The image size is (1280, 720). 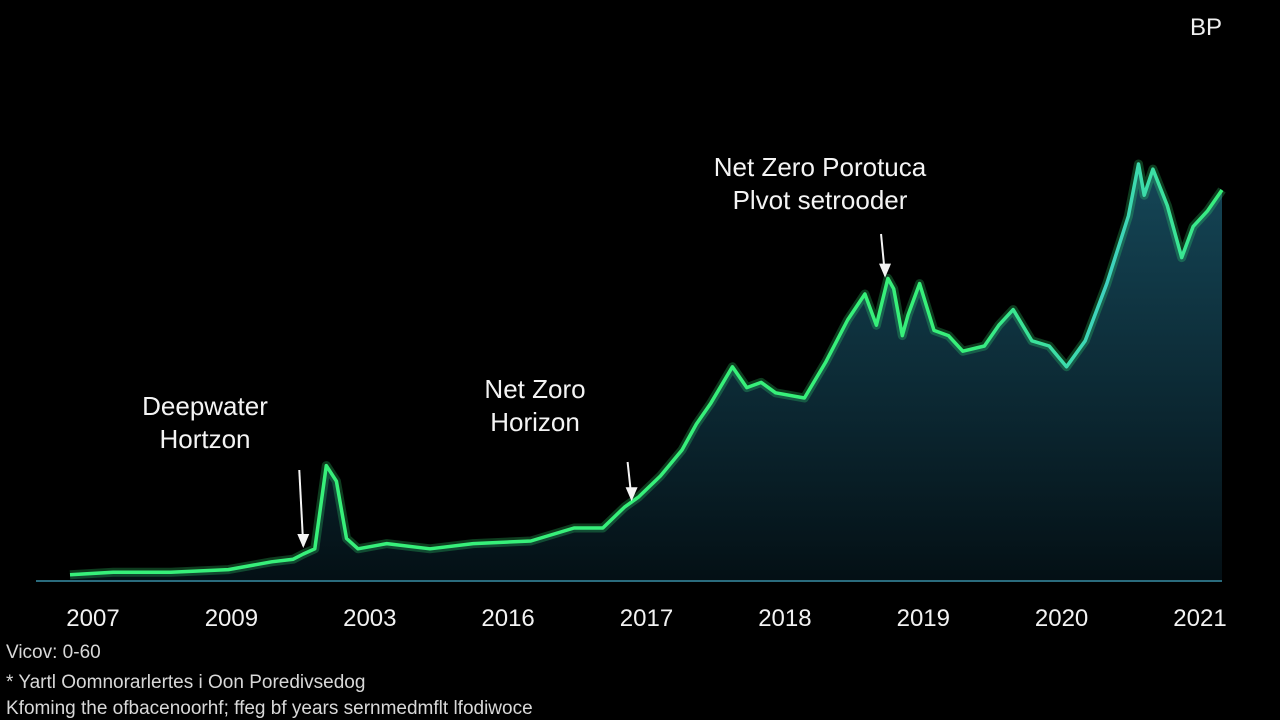 I want to click on annotation-label: Deepwater, so click(x=205, y=406).